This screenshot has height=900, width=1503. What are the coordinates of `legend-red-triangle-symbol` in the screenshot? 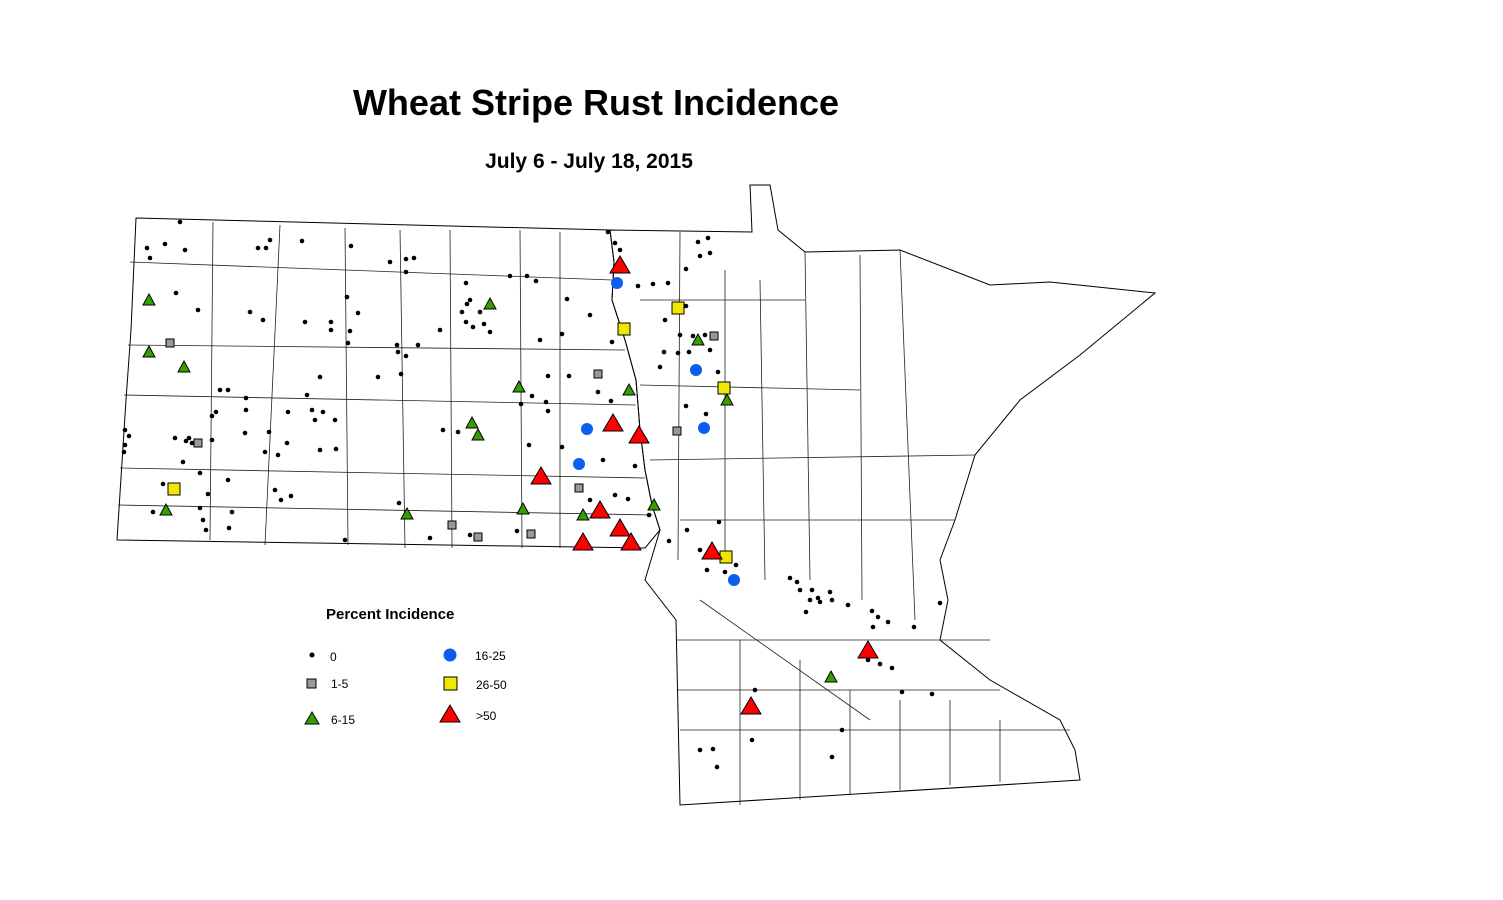 It's located at (450, 713).